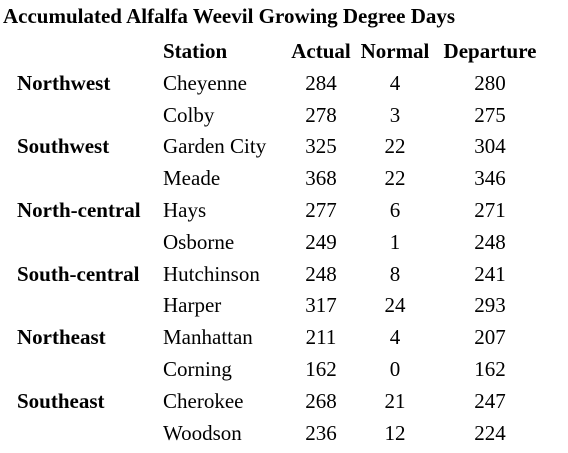  Describe the element at coordinates (203, 400) in the screenshot. I see `station-cell: Cherokee` at that location.